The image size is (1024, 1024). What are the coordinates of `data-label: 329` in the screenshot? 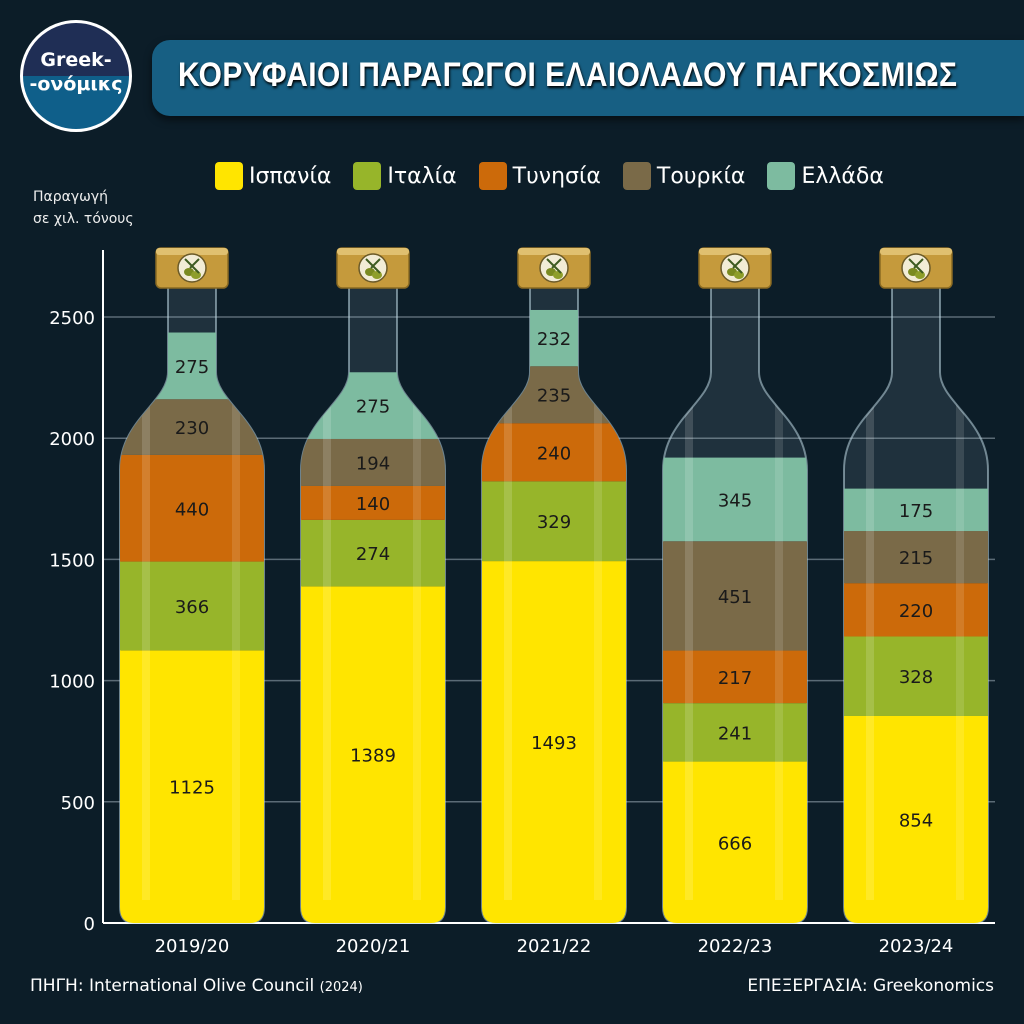 It's located at (554, 522).